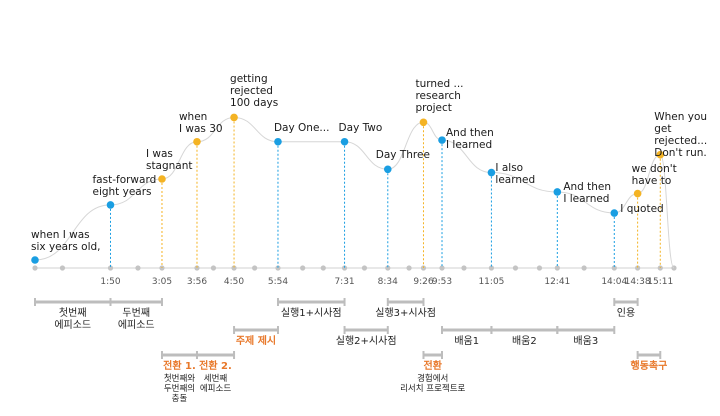  Describe the element at coordinates (626, 313) in the screenshot. I see `segment-label: 인용` at that location.